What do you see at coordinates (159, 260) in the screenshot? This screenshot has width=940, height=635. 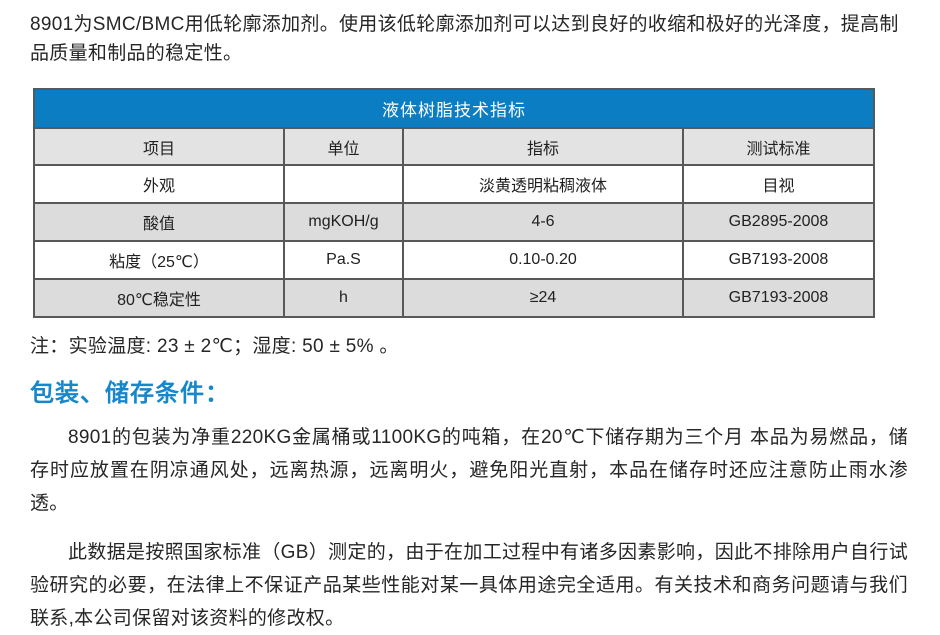 I see `table-cell: 粘度（25℃）` at bounding box center [159, 260].